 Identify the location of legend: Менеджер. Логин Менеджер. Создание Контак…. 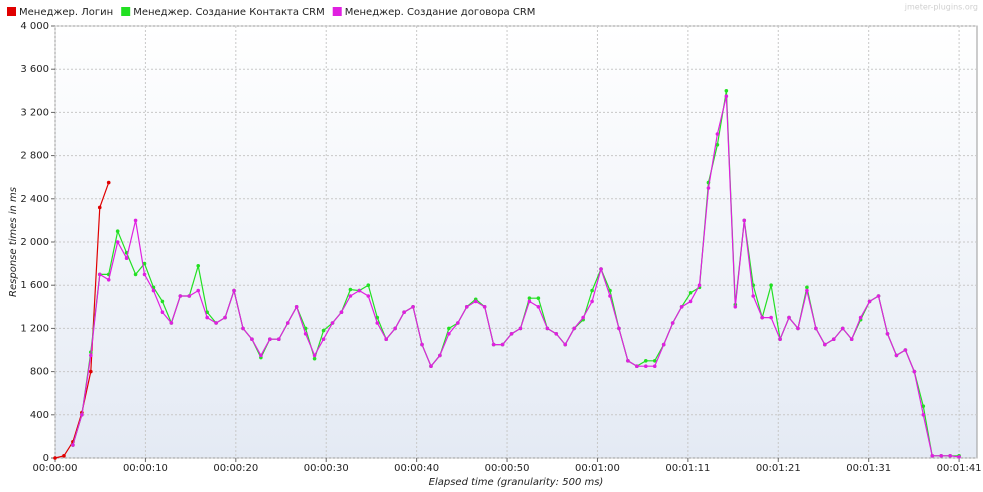
(271, 12).